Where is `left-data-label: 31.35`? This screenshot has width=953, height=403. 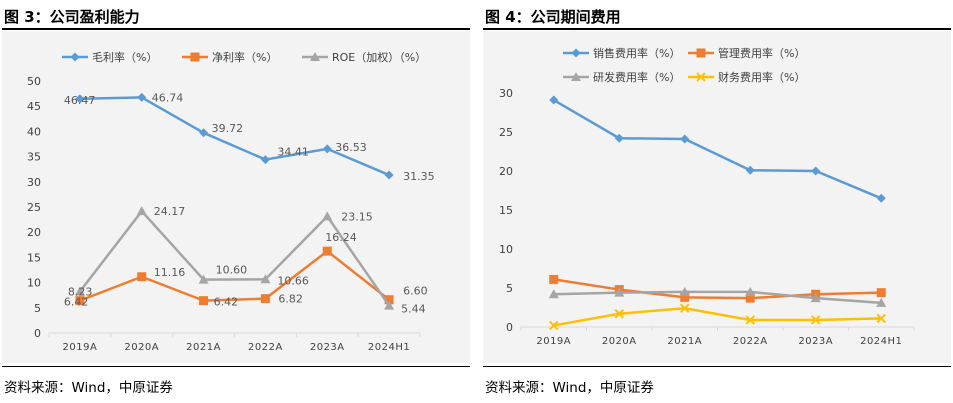
left-data-label: 31.35 is located at coordinates (419, 176).